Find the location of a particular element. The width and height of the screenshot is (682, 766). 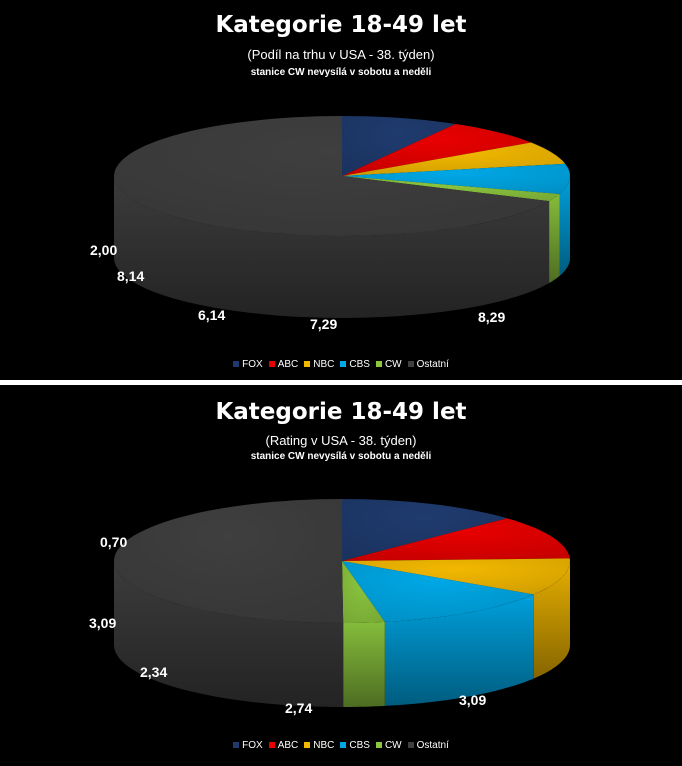

data-label-cbs: 8,14 is located at coordinates (130, 276).